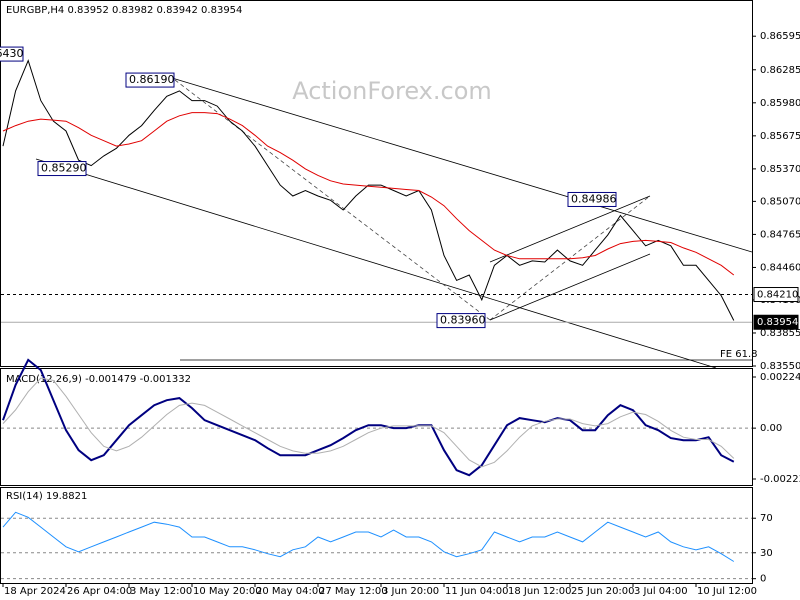 This screenshot has height=600, width=800. Describe the element at coordinates (780, 333) in the screenshot. I see `y-tick-label: 0.83855` at that location.